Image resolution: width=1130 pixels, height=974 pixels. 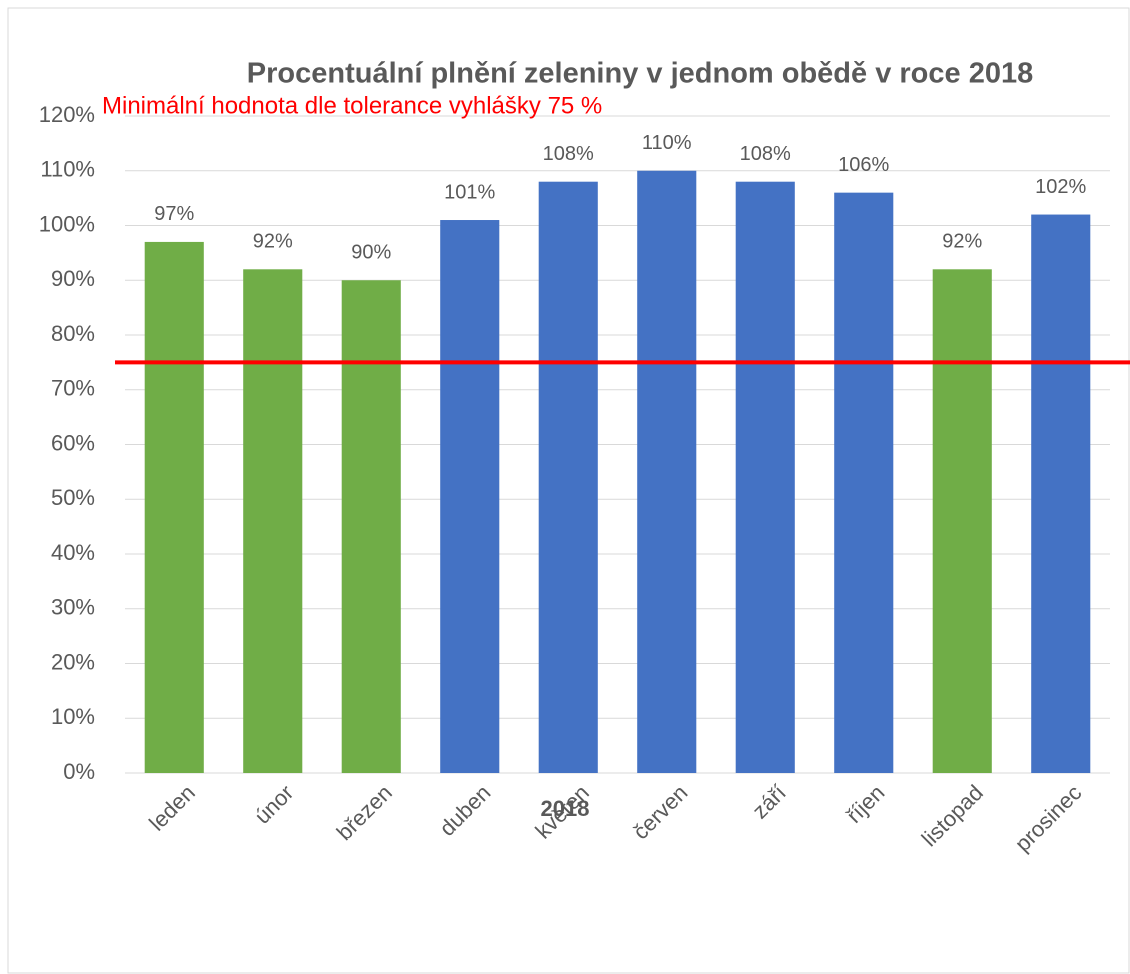 What do you see at coordinates (952, 815) in the screenshot?
I see `x-tick-label: listopad` at bounding box center [952, 815].